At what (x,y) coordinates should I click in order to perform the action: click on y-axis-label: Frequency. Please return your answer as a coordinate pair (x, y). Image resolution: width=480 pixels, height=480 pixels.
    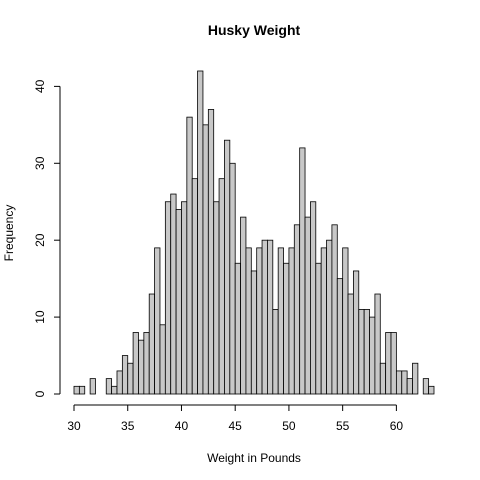
    Looking at the image, I should click on (9, 233).